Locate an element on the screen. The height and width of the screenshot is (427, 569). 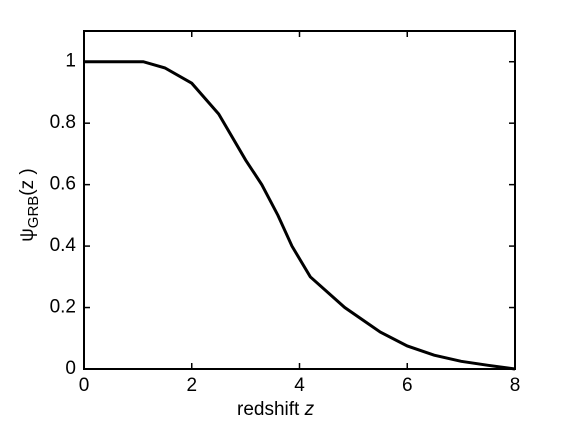
x-tick-label: 4 is located at coordinates (299, 385).